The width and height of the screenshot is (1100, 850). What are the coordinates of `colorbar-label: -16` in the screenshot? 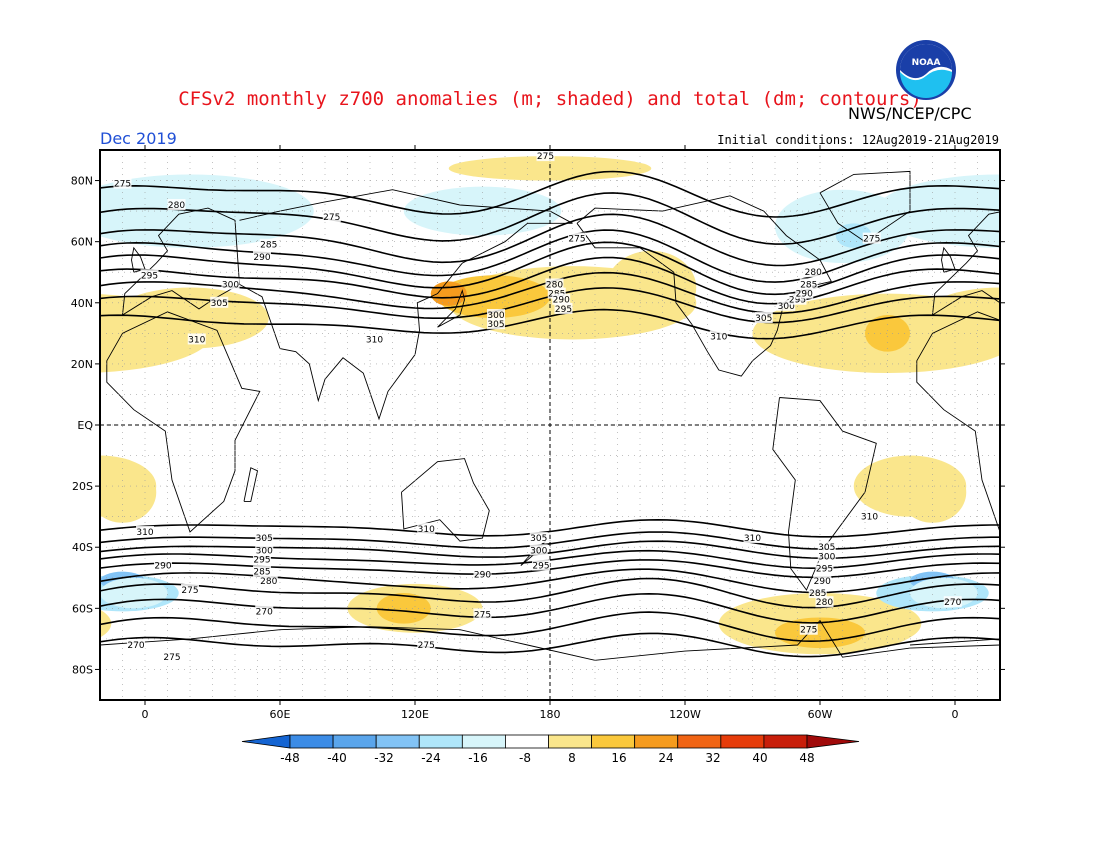 It's located at (478, 758).